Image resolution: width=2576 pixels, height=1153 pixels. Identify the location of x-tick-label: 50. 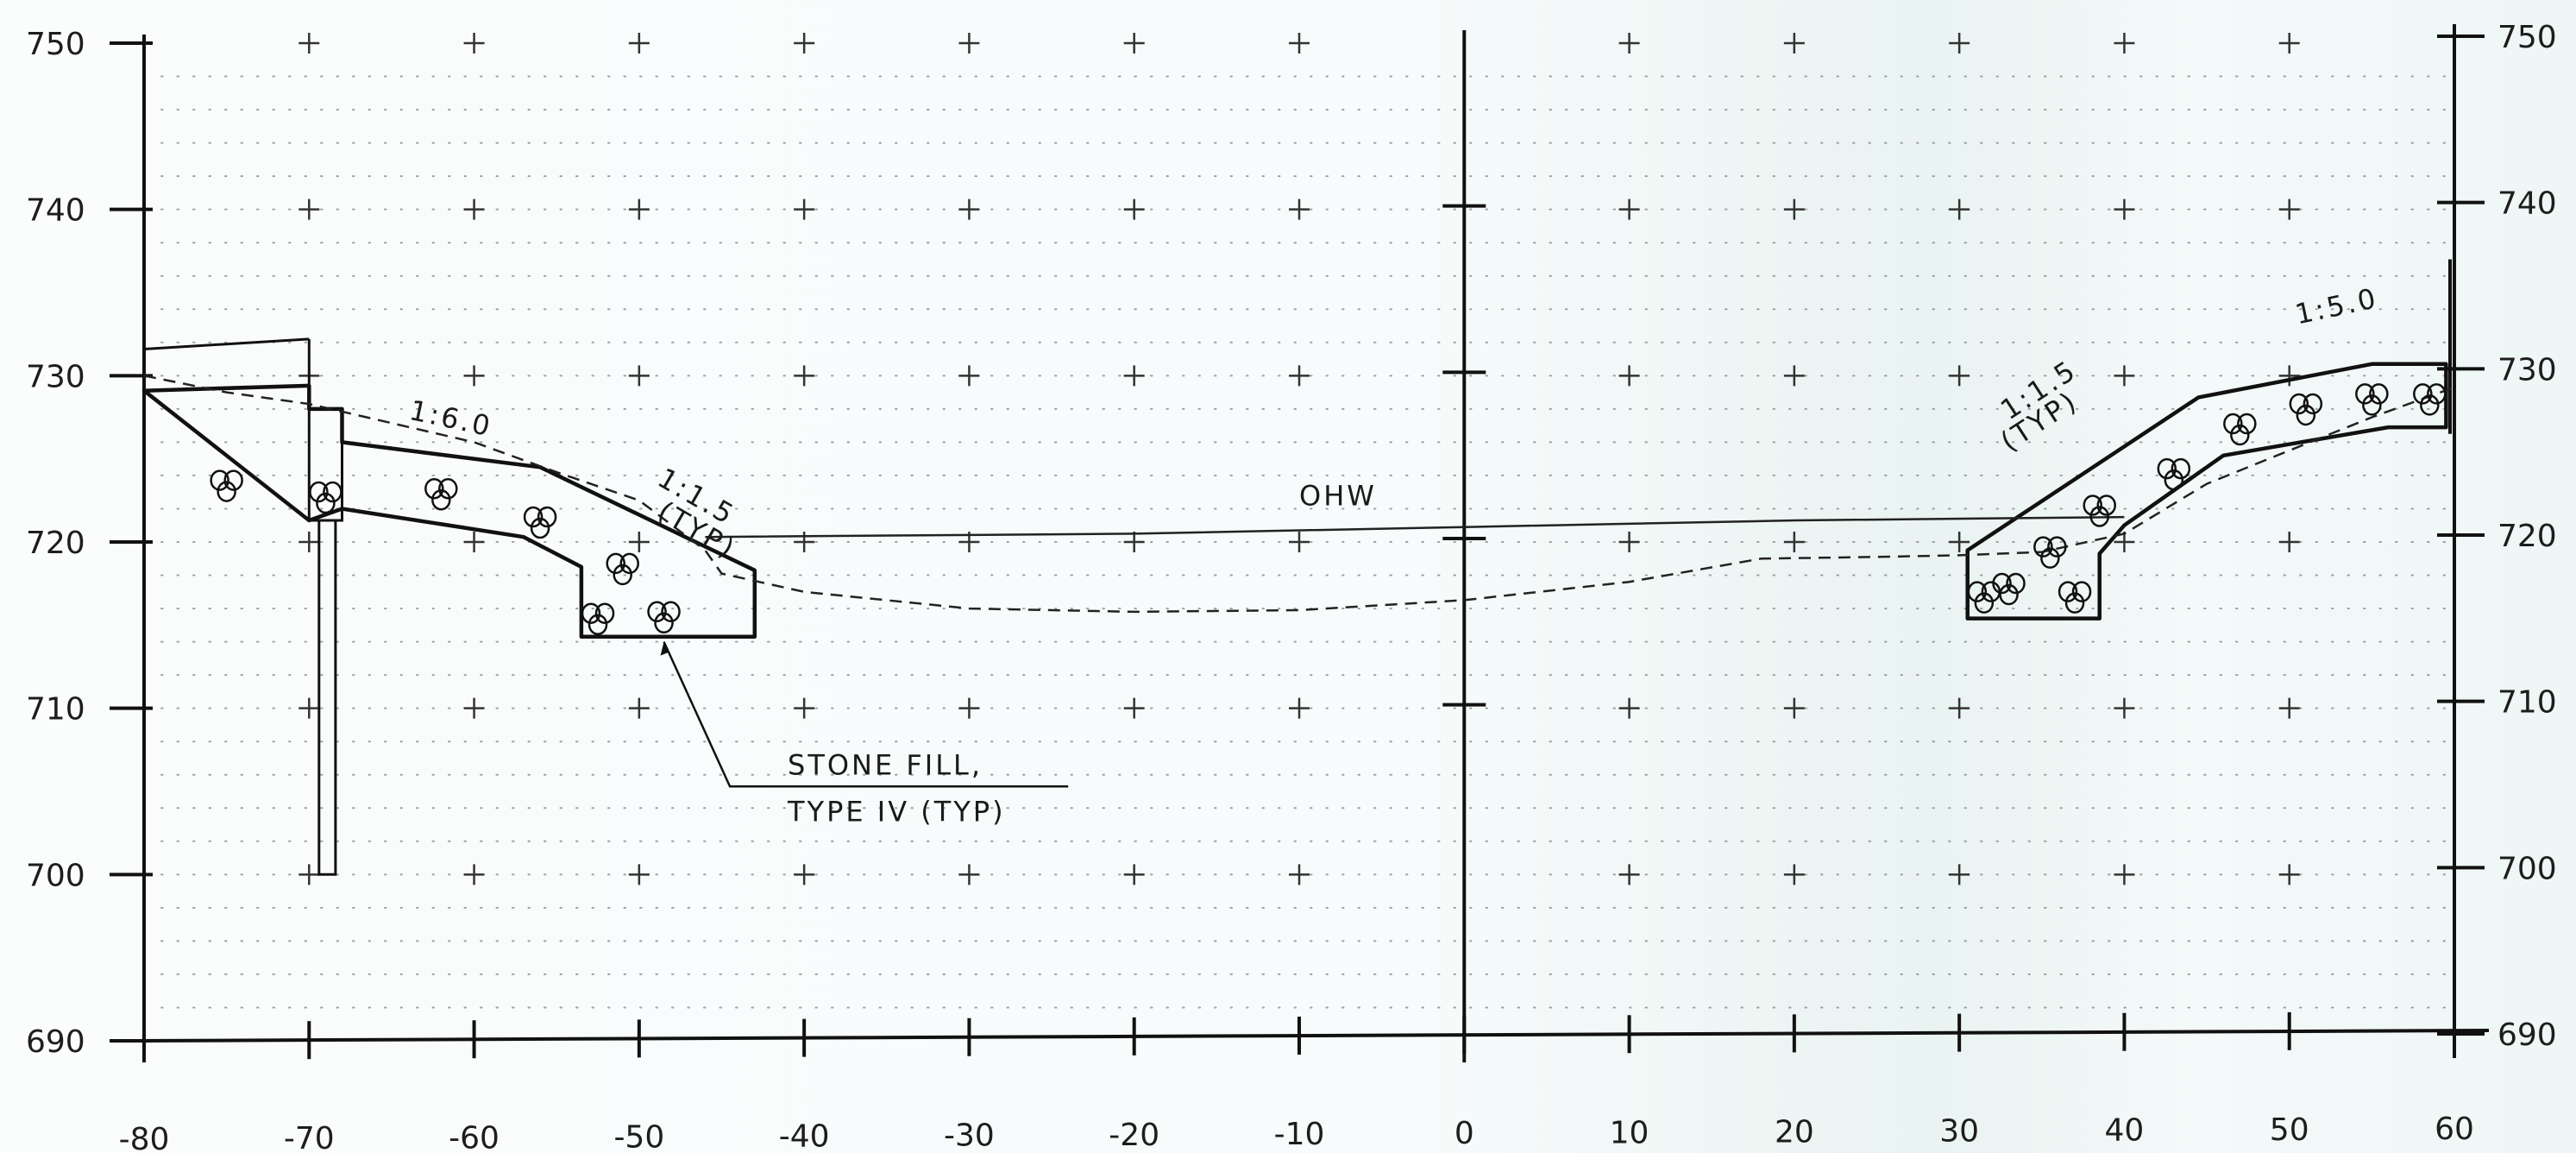
(2289, 1130).